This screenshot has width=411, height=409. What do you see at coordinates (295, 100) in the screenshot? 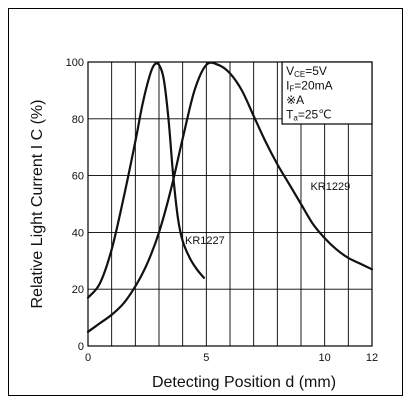
I see `condition-line: ※A` at bounding box center [295, 100].